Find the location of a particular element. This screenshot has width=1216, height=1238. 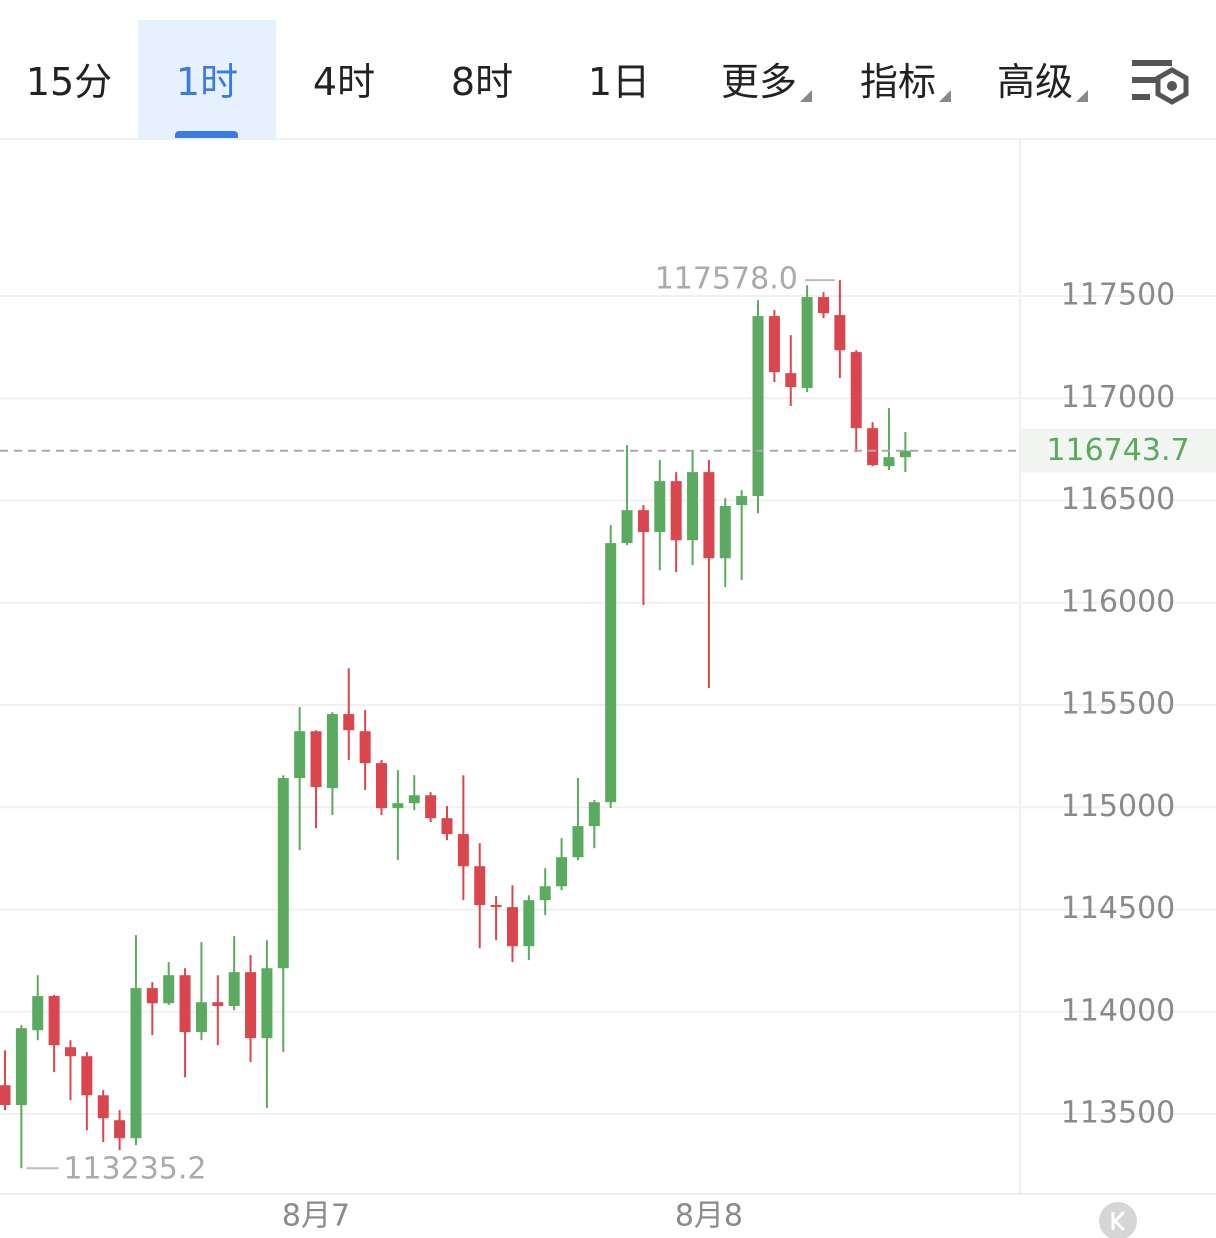

timeframe-tab: 指标 is located at coordinates (898, 79).